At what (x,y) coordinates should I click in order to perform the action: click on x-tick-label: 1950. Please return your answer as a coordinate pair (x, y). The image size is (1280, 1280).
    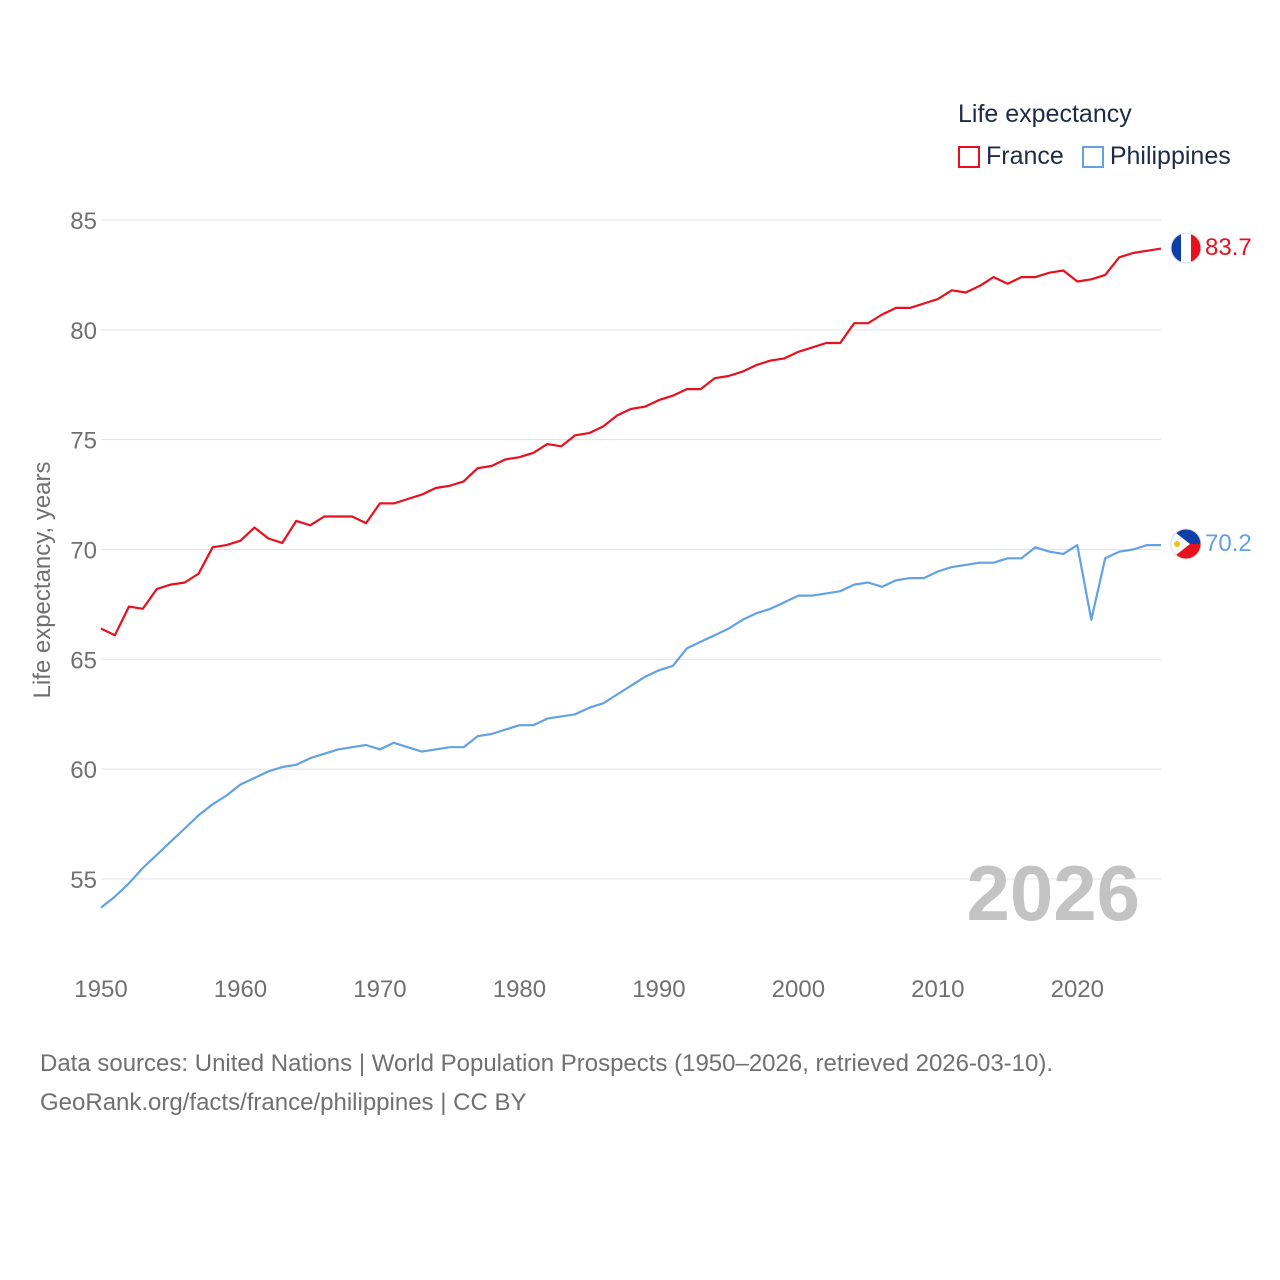
    Looking at the image, I should click on (100, 989).